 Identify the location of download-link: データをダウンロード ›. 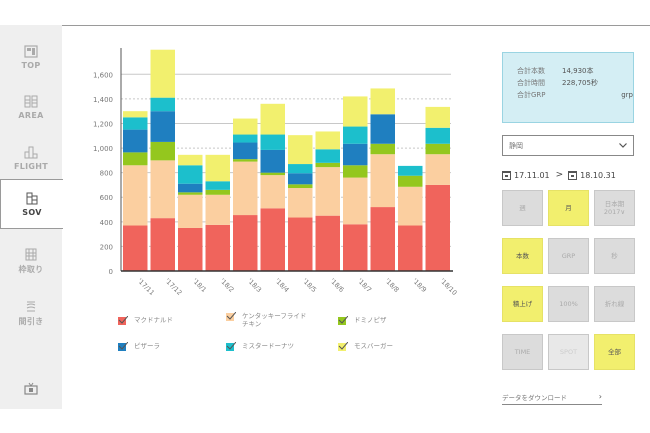
(552, 398).